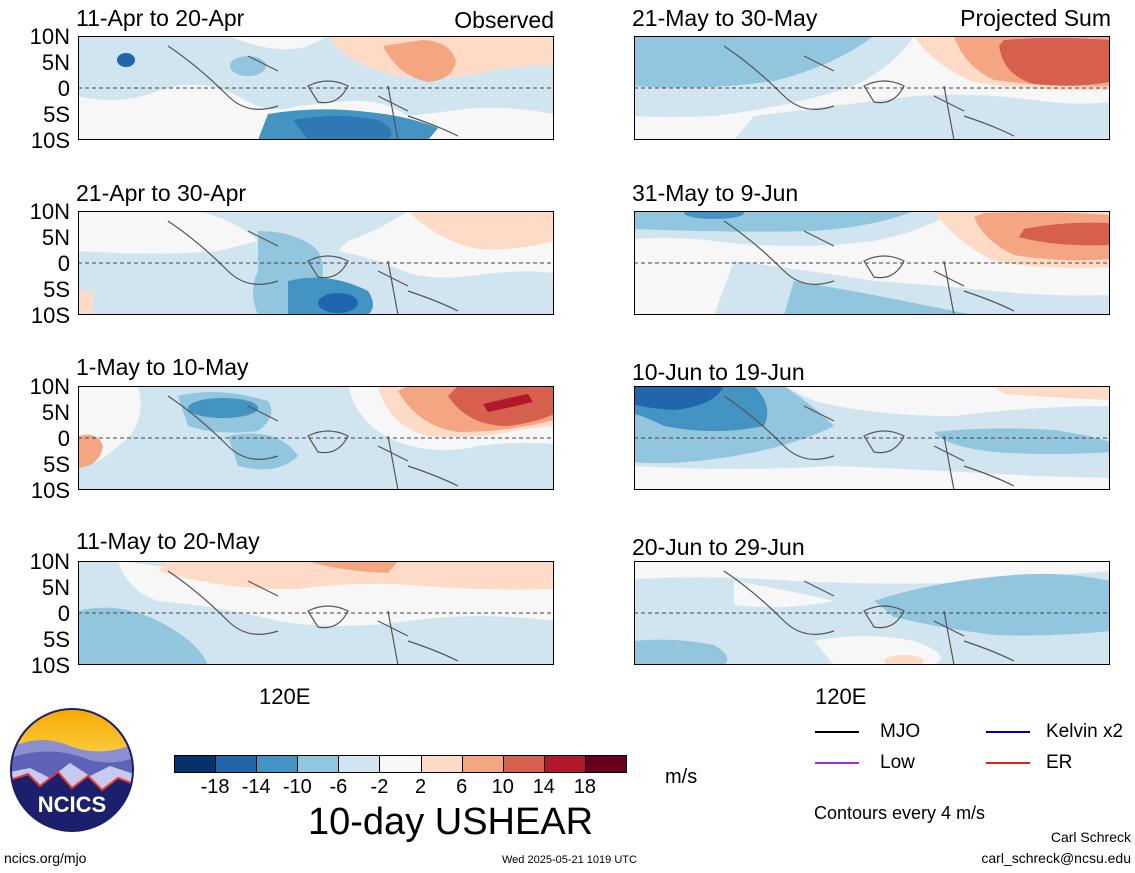 The width and height of the screenshot is (1135, 873). What do you see at coordinates (451, 822) in the screenshot?
I see `main-title: 10-day USHEAR` at bounding box center [451, 822].